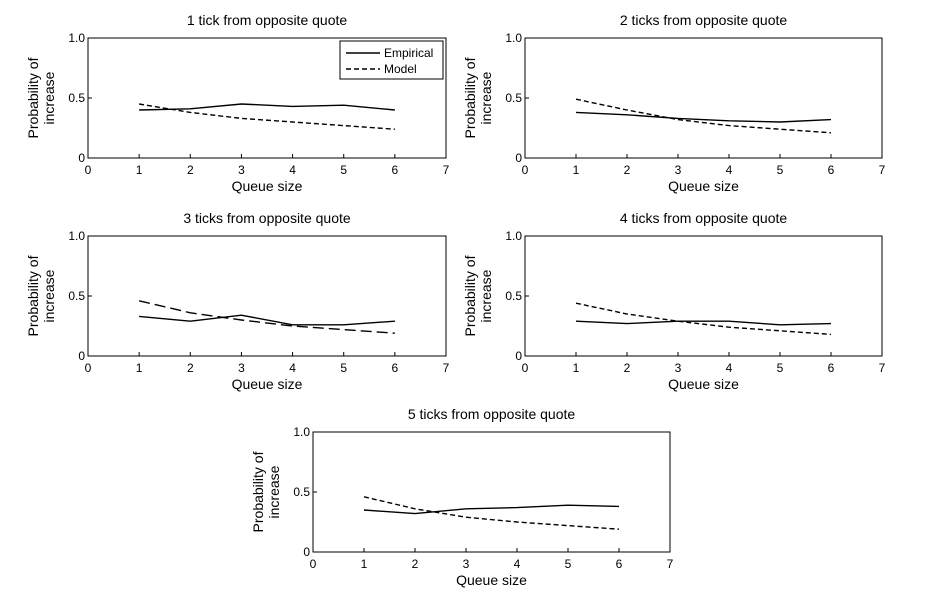 Image resolution: width=934 pixels, height=594 pixels. I want to click on panel-title: 2 ticks from opposite quote, so click(704, 20).